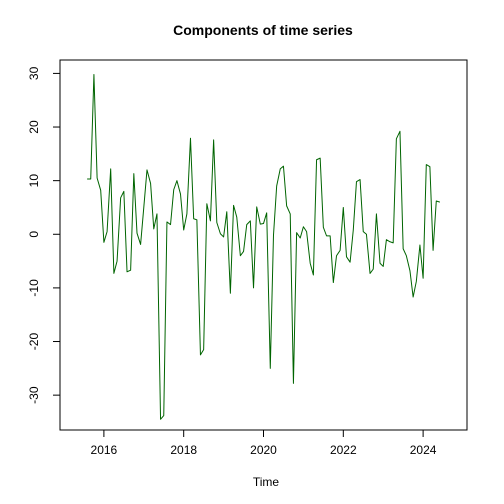 Image resolution: width=504 pixels, height=504 pixels. What do you see at coordinates (263, 450) in the screenshot?
I see `x-tick-label: 2020` at bounding box center [263, 450].